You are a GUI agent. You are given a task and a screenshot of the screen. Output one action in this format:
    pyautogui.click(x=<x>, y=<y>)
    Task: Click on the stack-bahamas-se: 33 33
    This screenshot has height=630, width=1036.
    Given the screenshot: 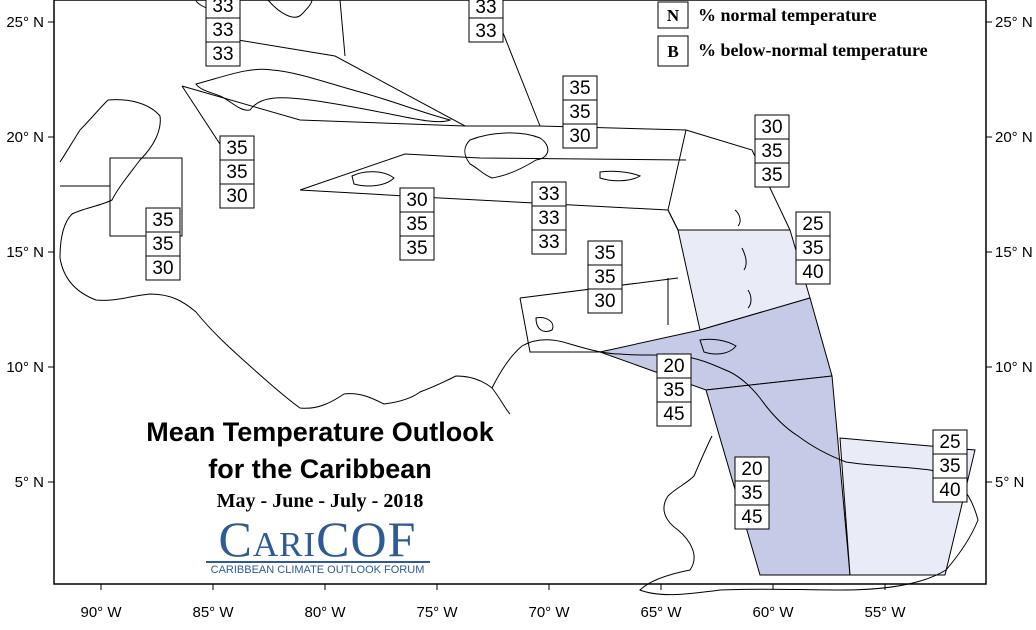 What is the action you would take?
    pyautogui.click(x=486, y=21)
    